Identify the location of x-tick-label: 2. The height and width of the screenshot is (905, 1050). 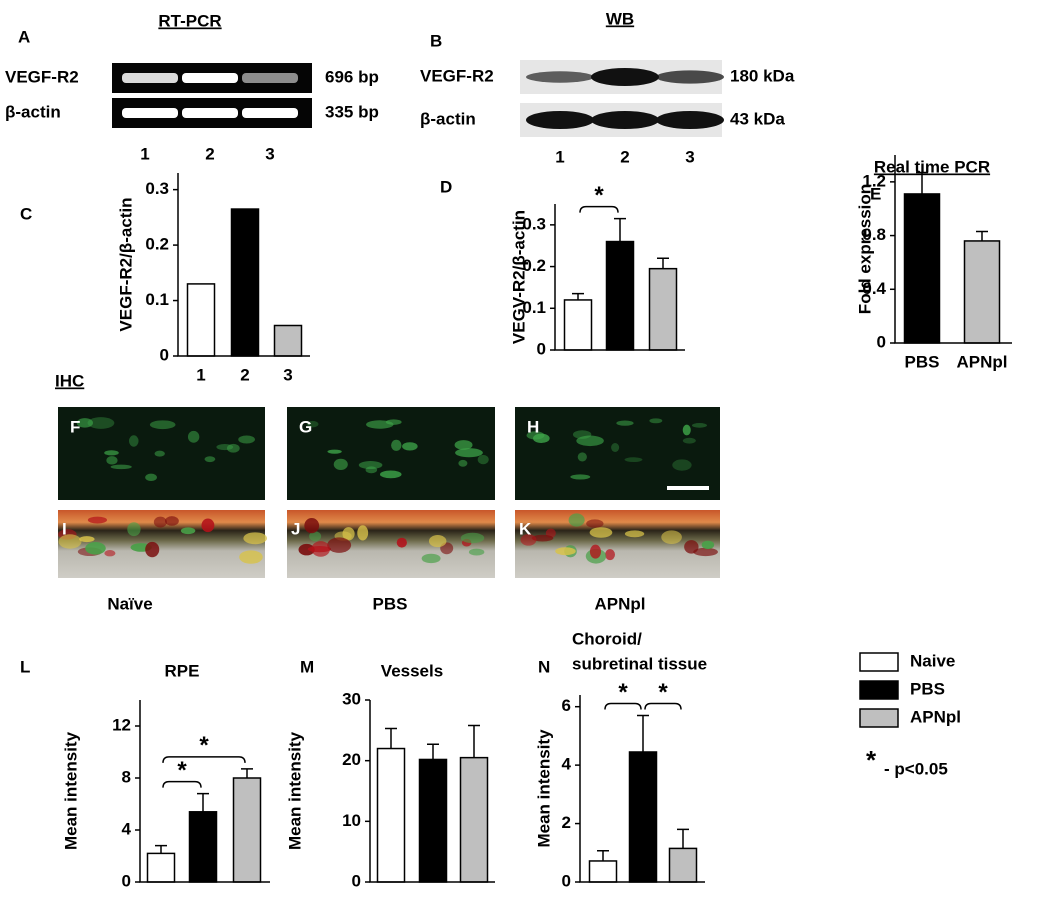
(244, 374).